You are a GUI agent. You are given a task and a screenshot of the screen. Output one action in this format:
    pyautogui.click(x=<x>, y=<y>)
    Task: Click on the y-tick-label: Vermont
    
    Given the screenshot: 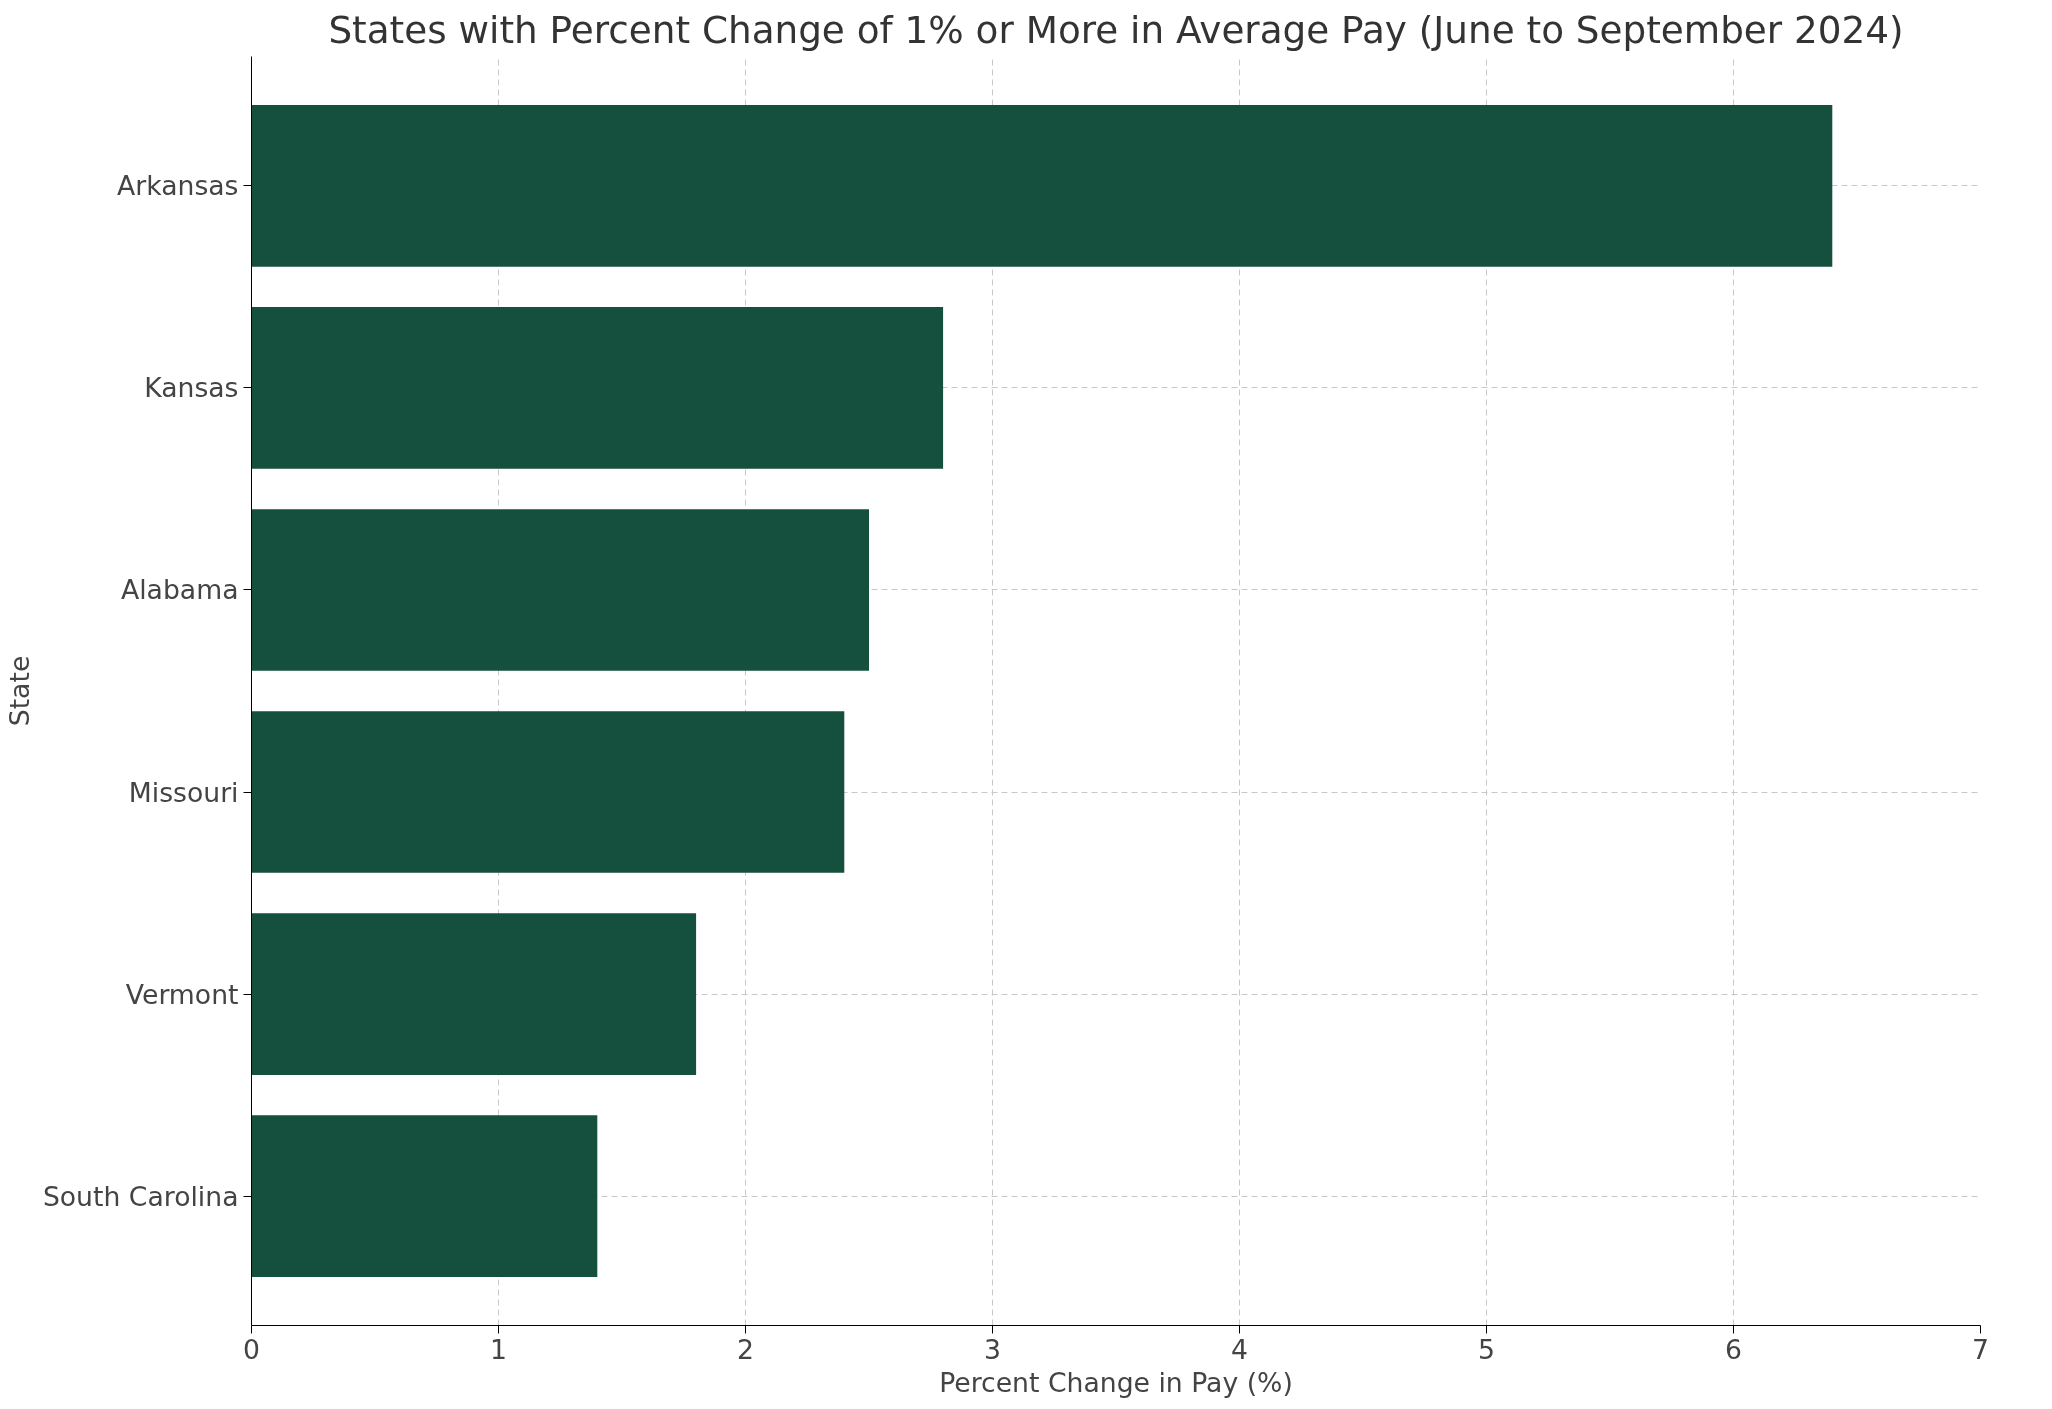 What is the action you would take?
    pyautogui.click(x=182, y=994)
    